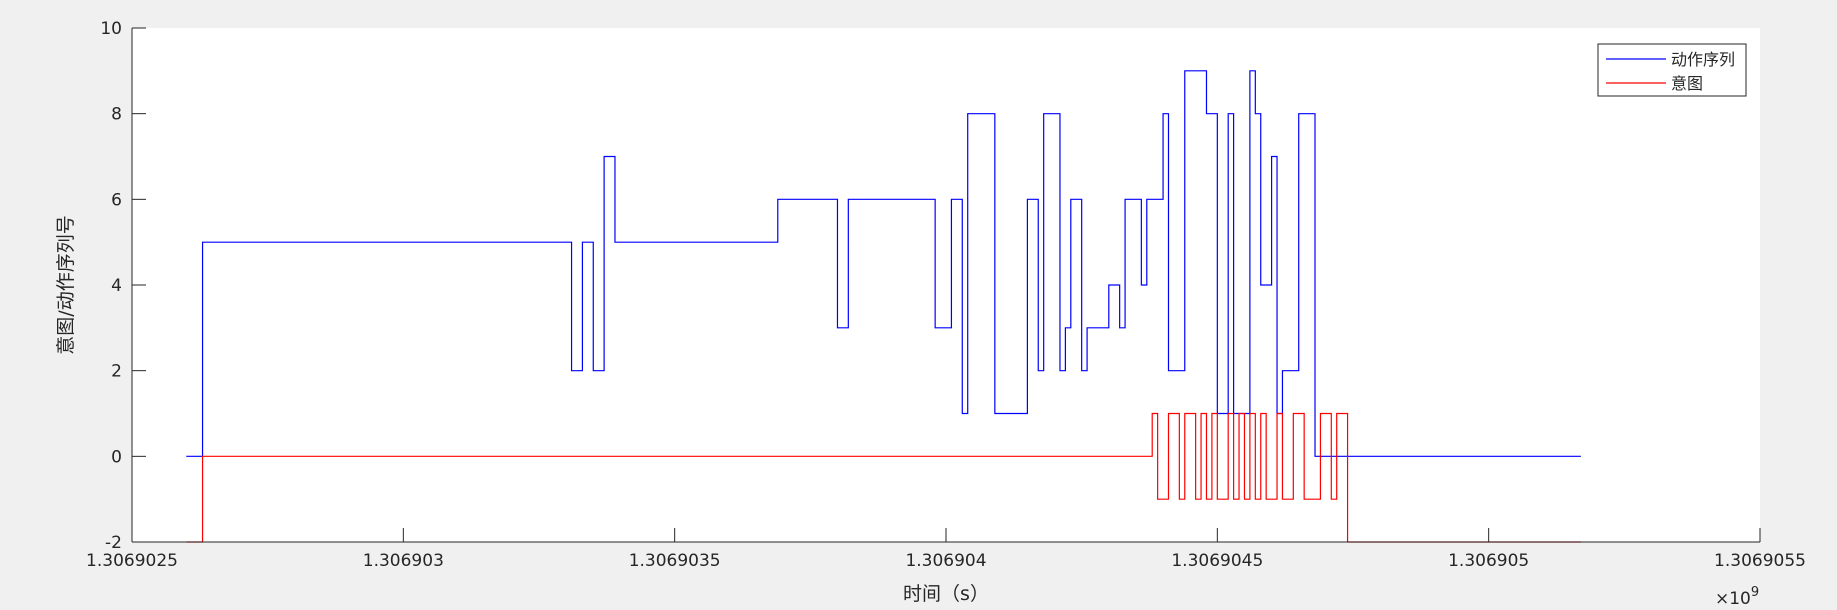 The width and height of the screenshot is (1837, 610). What do you see at coordinates (945, 561) in the screenshot?
I see `x-tick-label: 1.306904` at bounding box center [945, 561].